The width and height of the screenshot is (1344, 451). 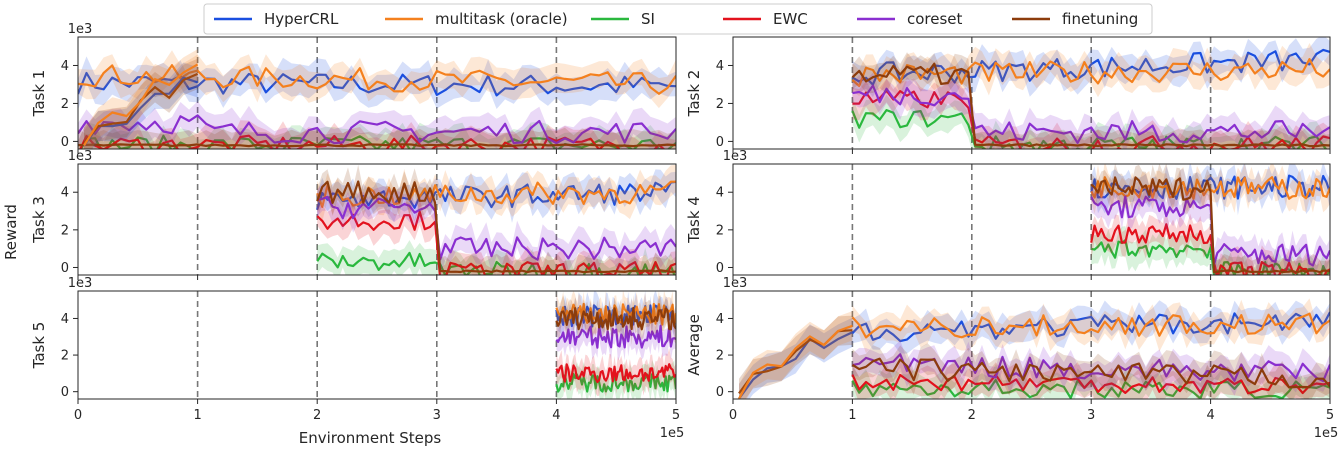 I want to click on legend-item-coreset: coreset, so click(x=910, y=19).